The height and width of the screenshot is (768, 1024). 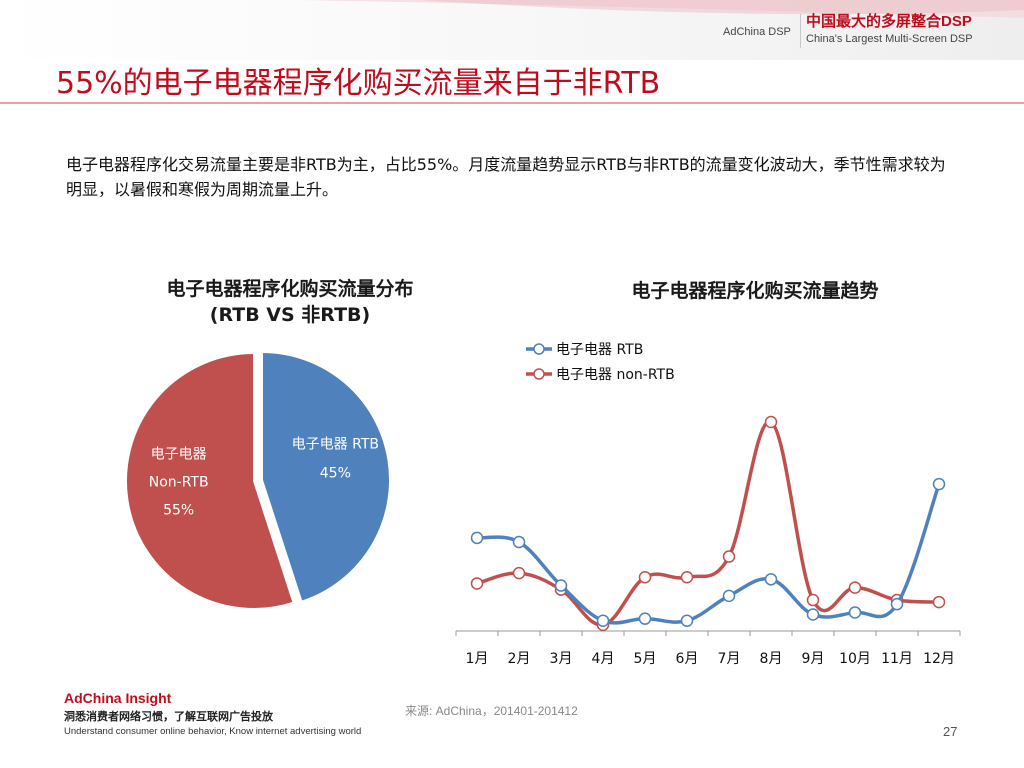 What do you see at coordinates (708, 554) in the screenshot?
I see `series-line-rtb` at bounding box center [708, 554].